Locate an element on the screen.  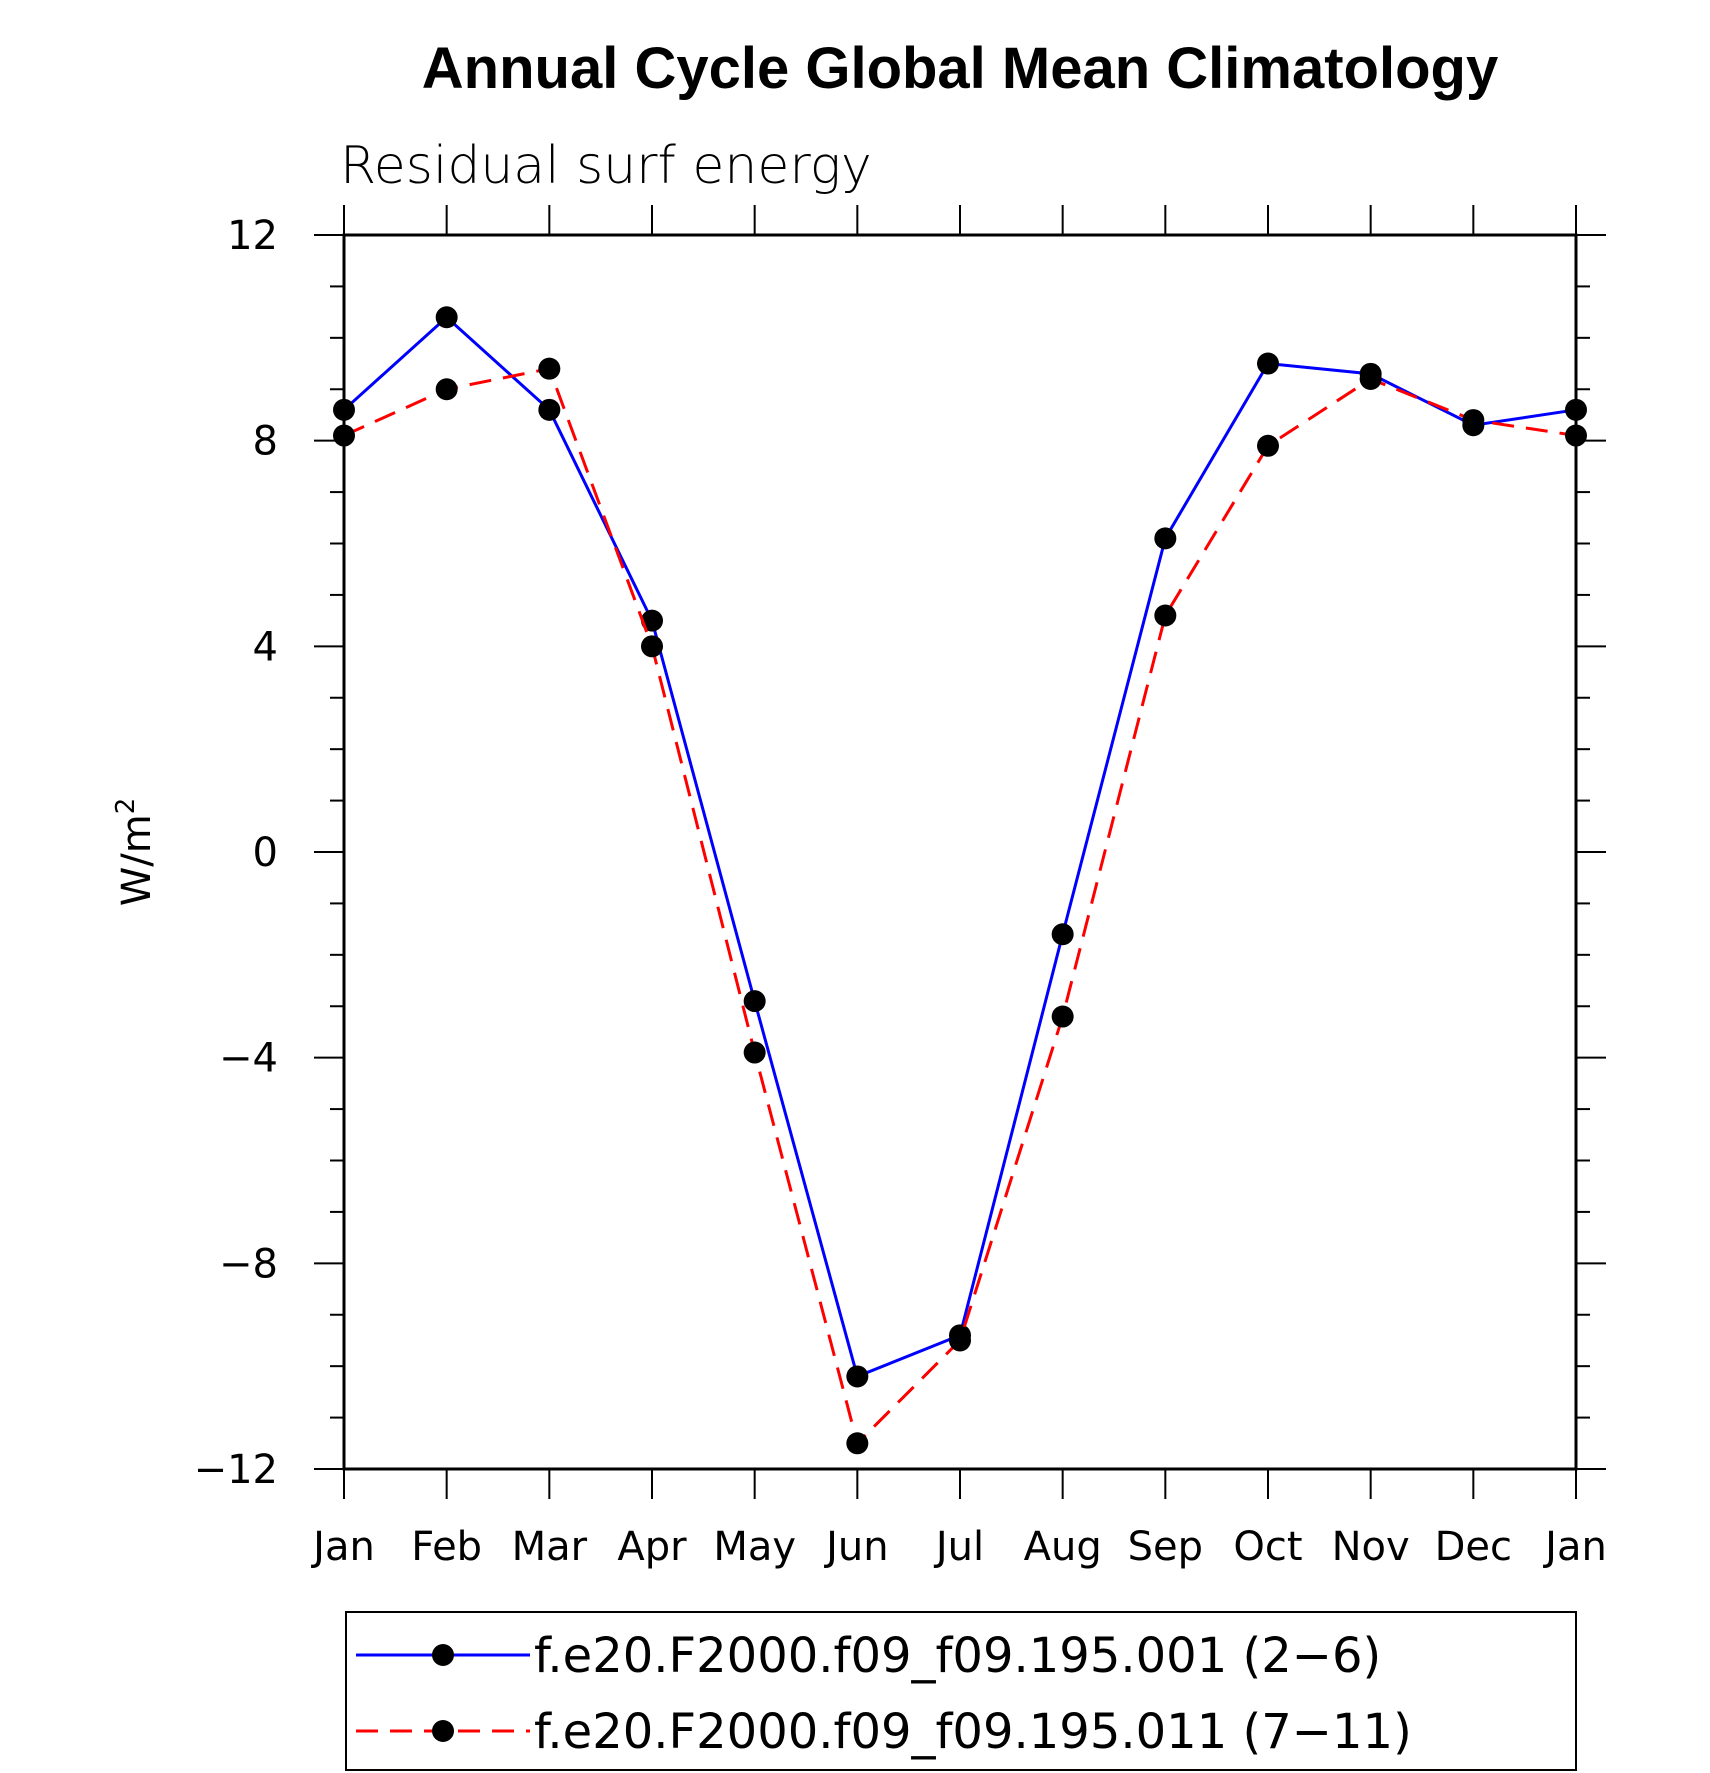
x-tick-label: Mar is located at coordinates (550, 1547).